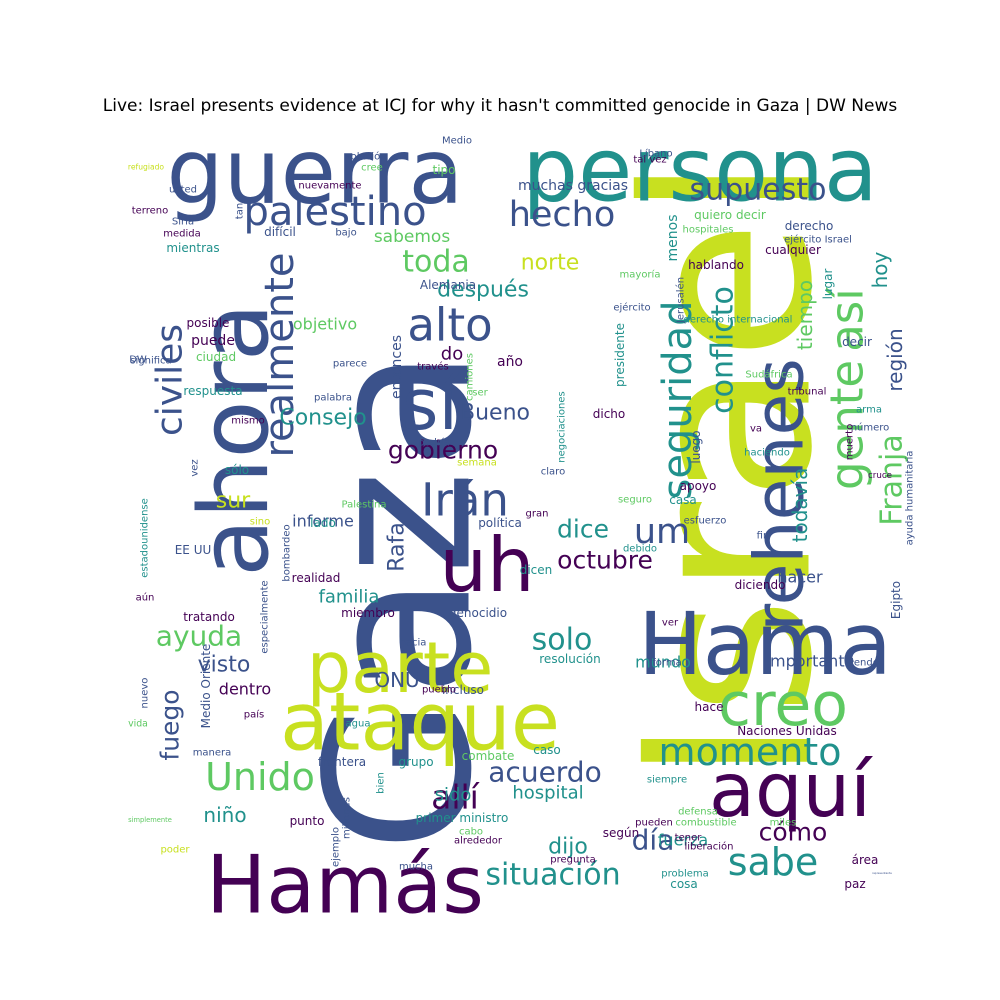 The width and height of the screenshot is (1000, 1000). What do you see at coordinates (783, 823) in the screenshot?
I see `word-miles: miles` at bounding box center [783, 823].